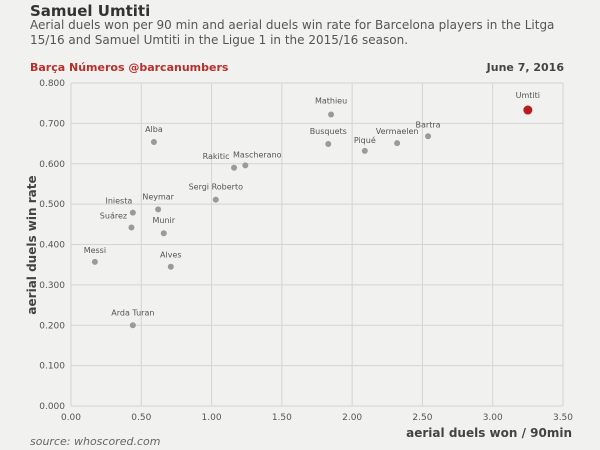  I want to click on date-label: June 7, 2016, so click(525, 67).